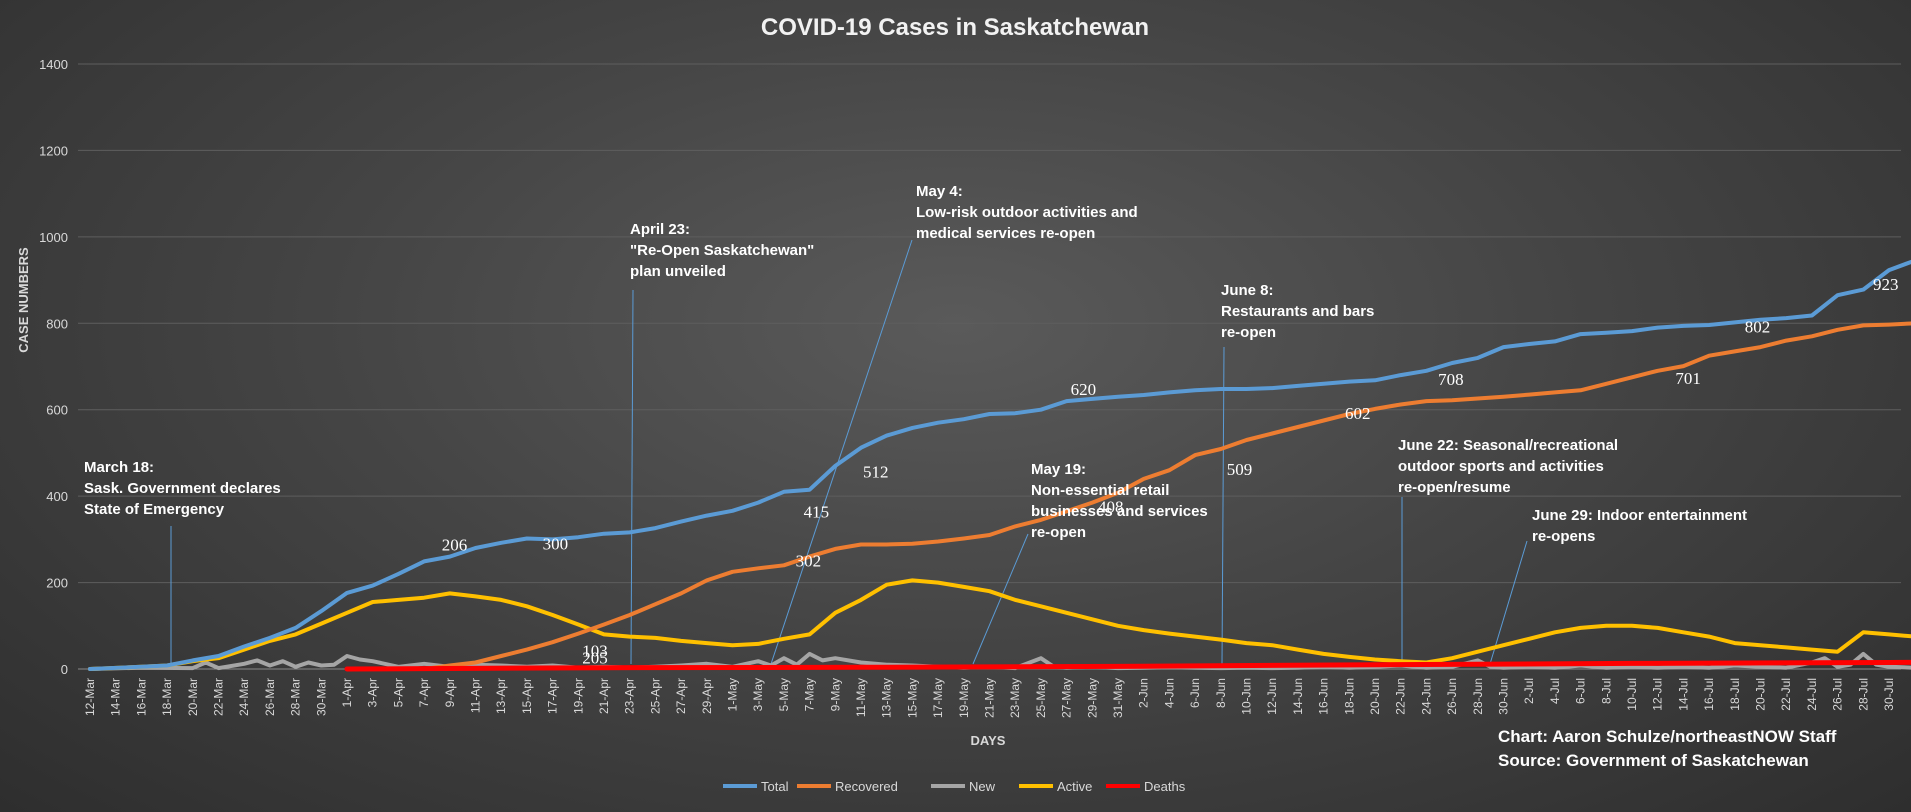 The width and height of the screenshot is (1911, 812). I want to click on x-tick-label: 2-Jun, so click(1144, 693).